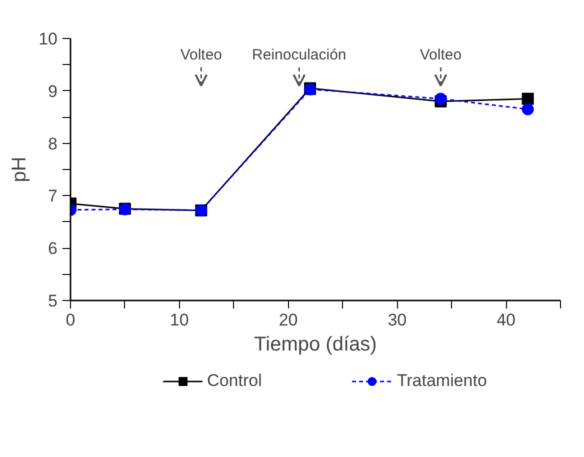 The width and height of the screenshot is (584, 457). I want to click on y-tick-label: 8, so click(53, 144).